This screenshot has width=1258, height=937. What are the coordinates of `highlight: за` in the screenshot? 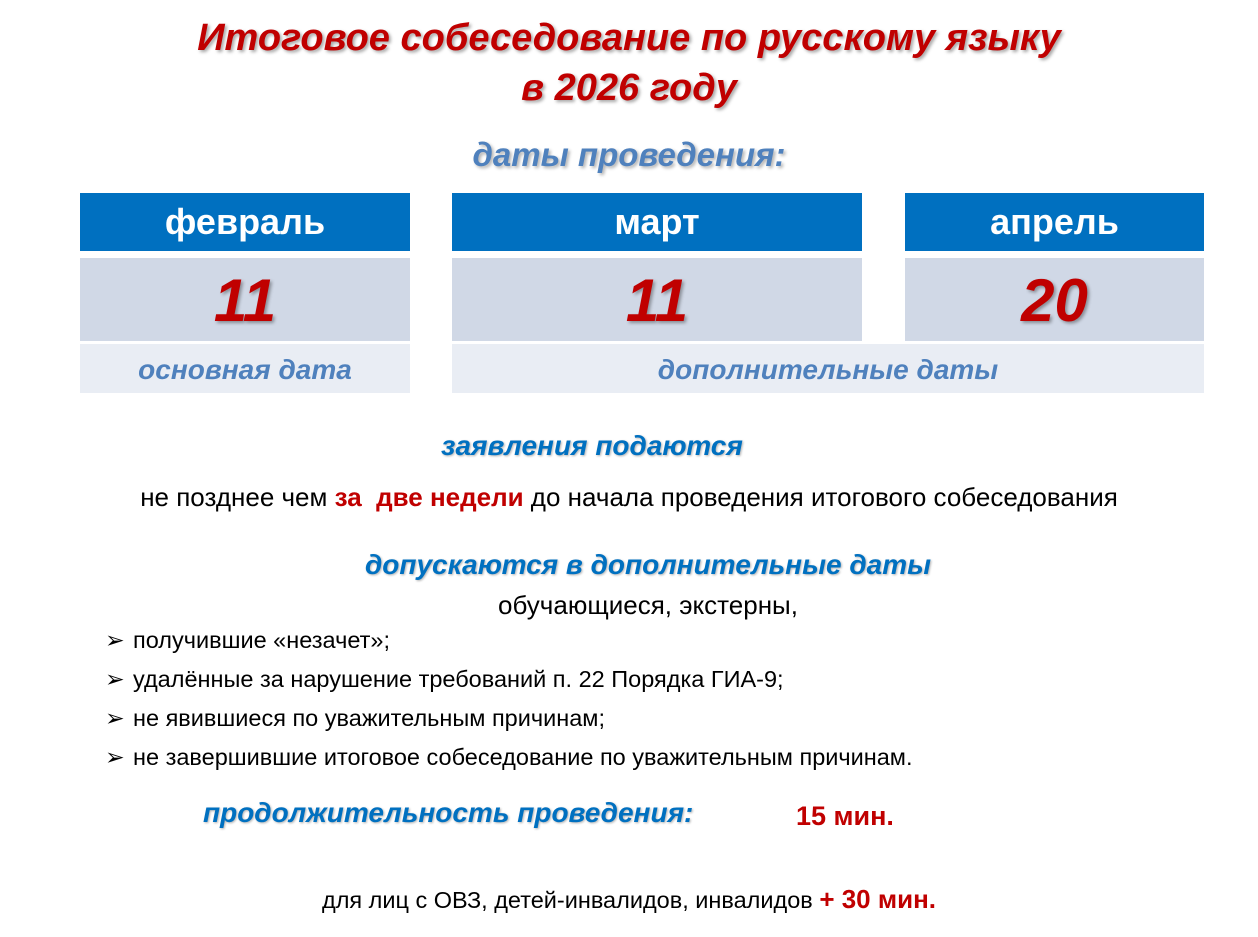 It's located at (348, 497).